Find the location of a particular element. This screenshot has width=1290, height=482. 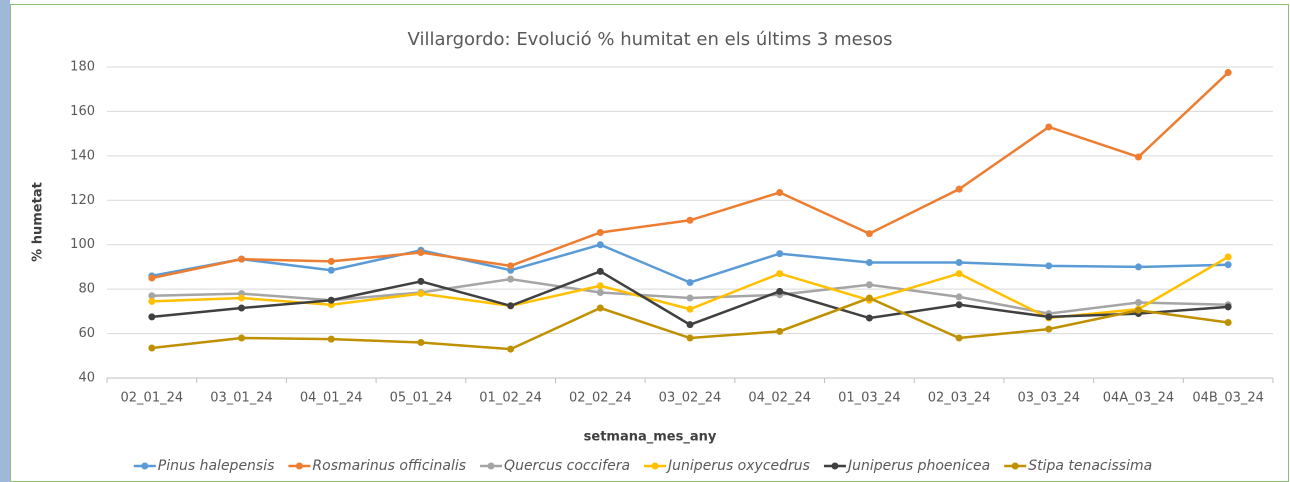

x-tick-label: 02_02_24 is located at coordinates (600, 398).